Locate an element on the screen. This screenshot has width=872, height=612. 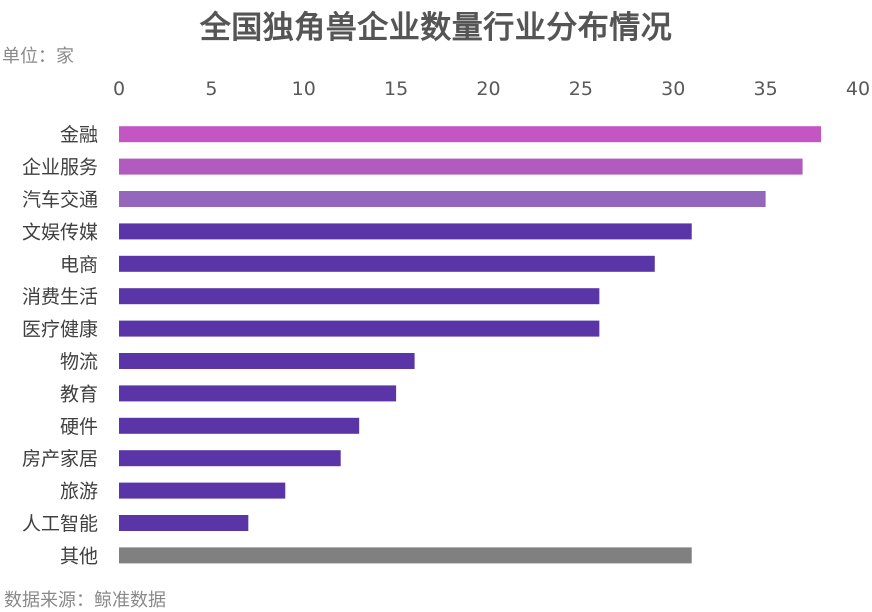
x-tick-label: 25 is located at coordinates (581, 89).